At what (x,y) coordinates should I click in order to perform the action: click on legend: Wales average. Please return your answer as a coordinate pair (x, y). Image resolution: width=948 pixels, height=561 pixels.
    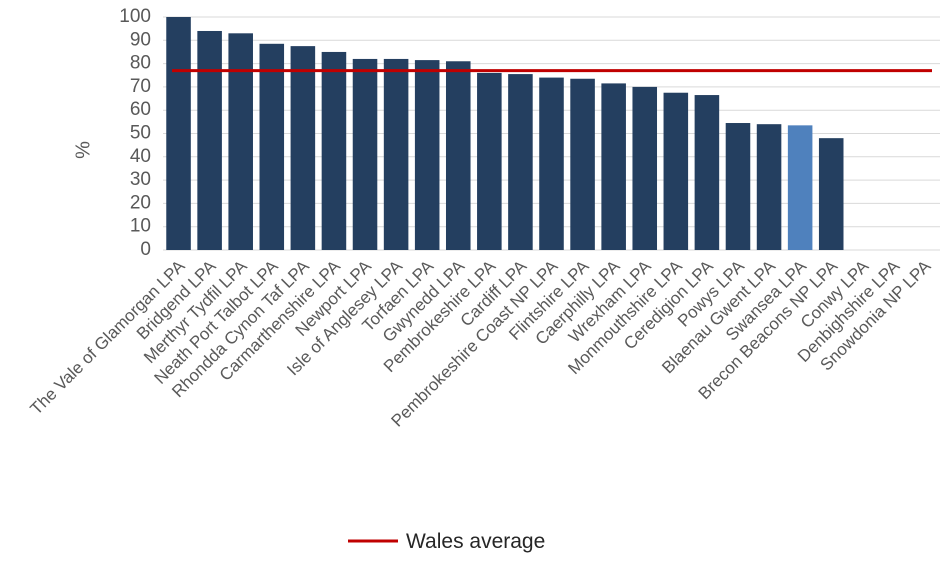
    Looking at the image, I should click on (446, 541).